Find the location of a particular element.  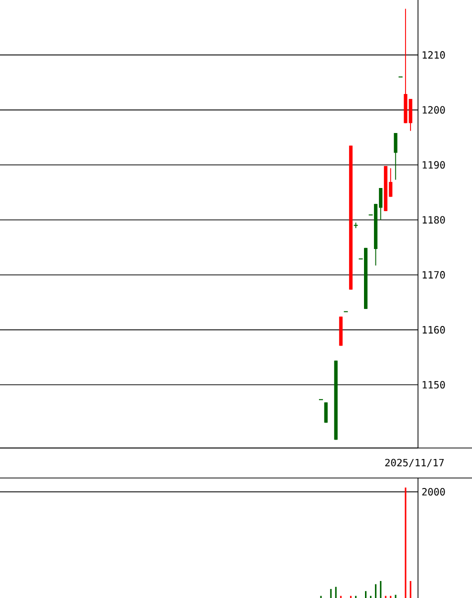

y-tick-label: 1150 is located at coordinates (433, 385).